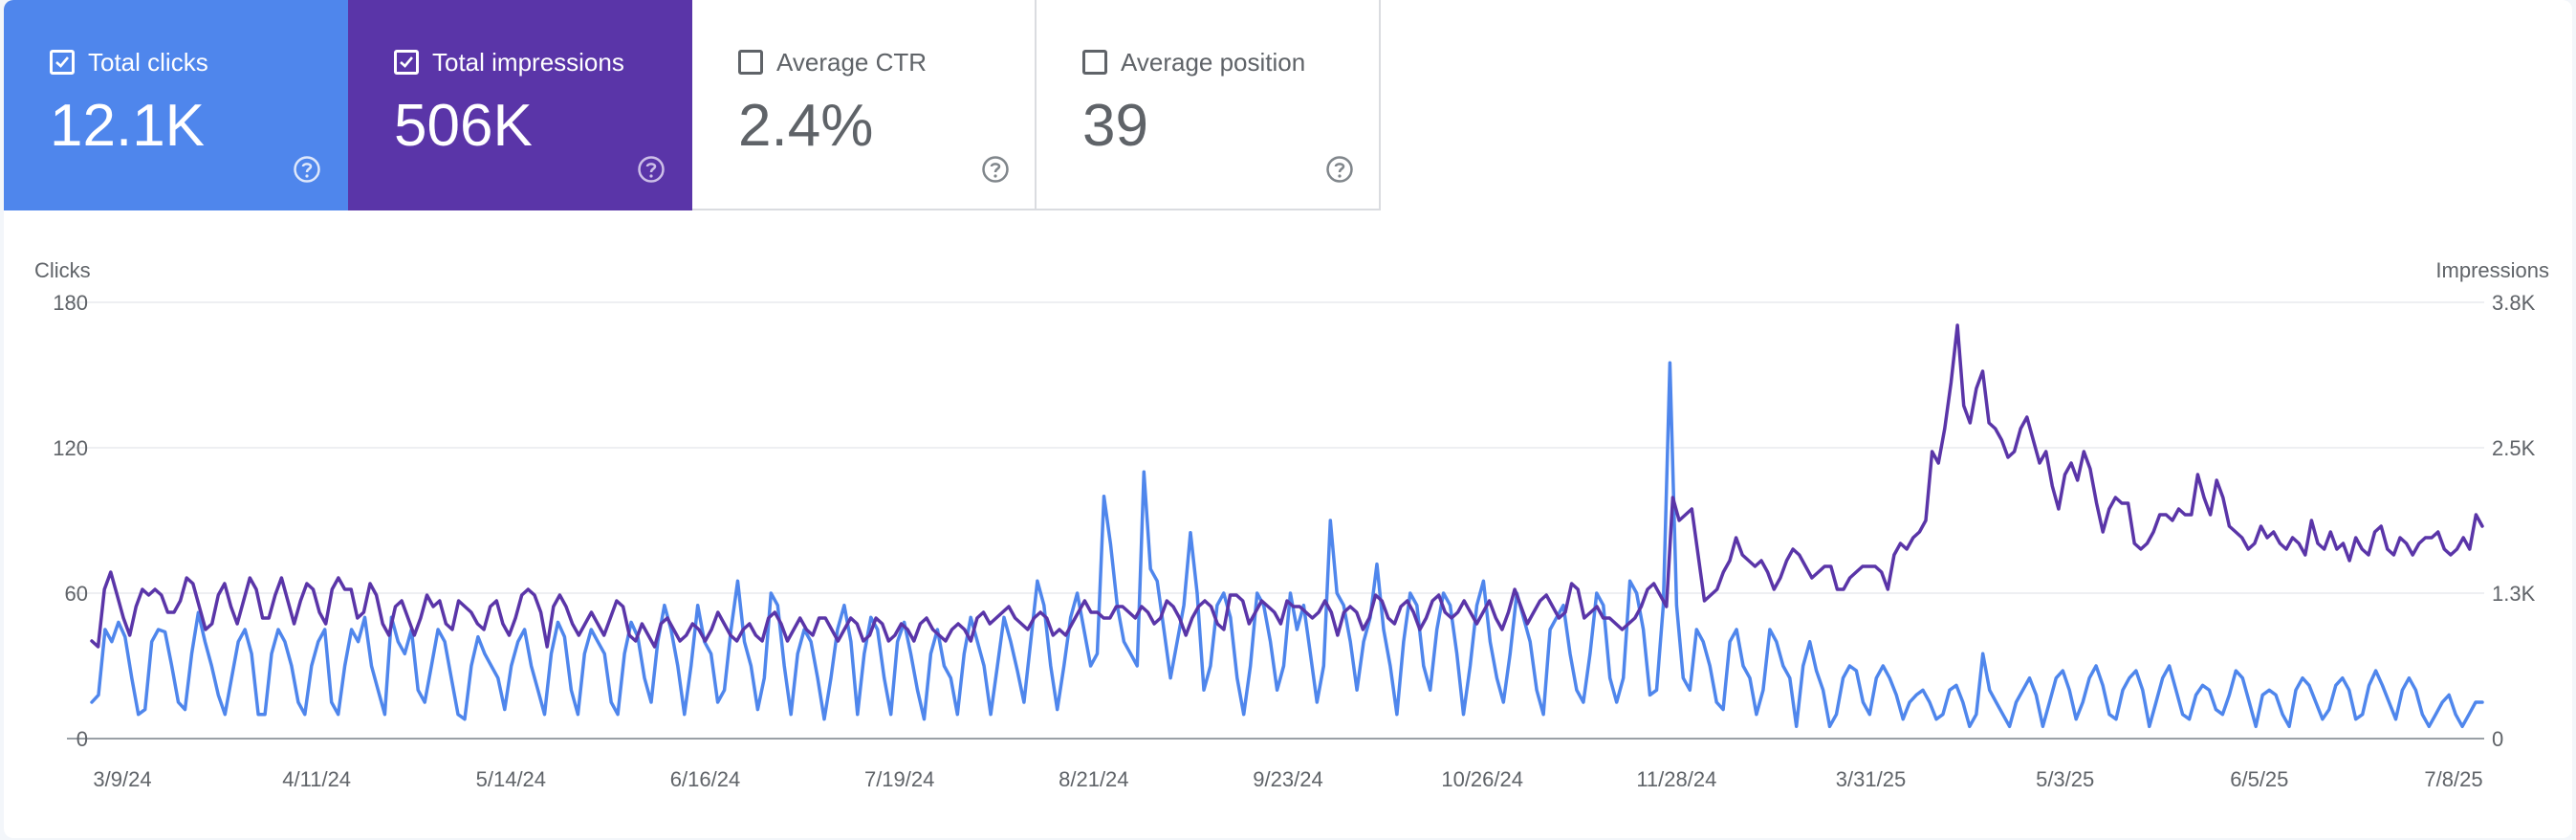  I want to click on total-impressions-card: Total impressions 506K, so click(520, 105).